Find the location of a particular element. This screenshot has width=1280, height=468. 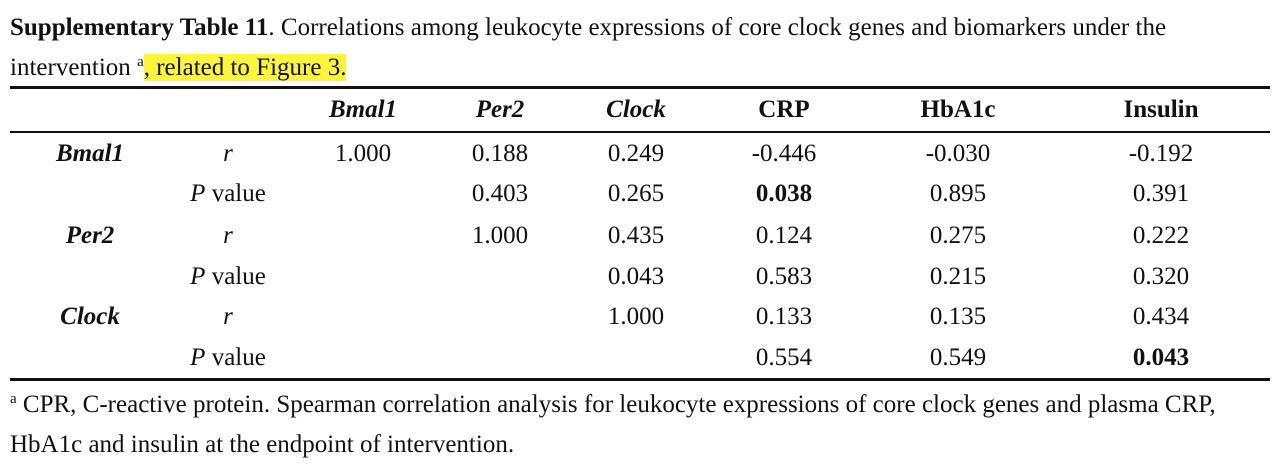

table-cell-r: 0.188 is located at coordinates (500, 153).